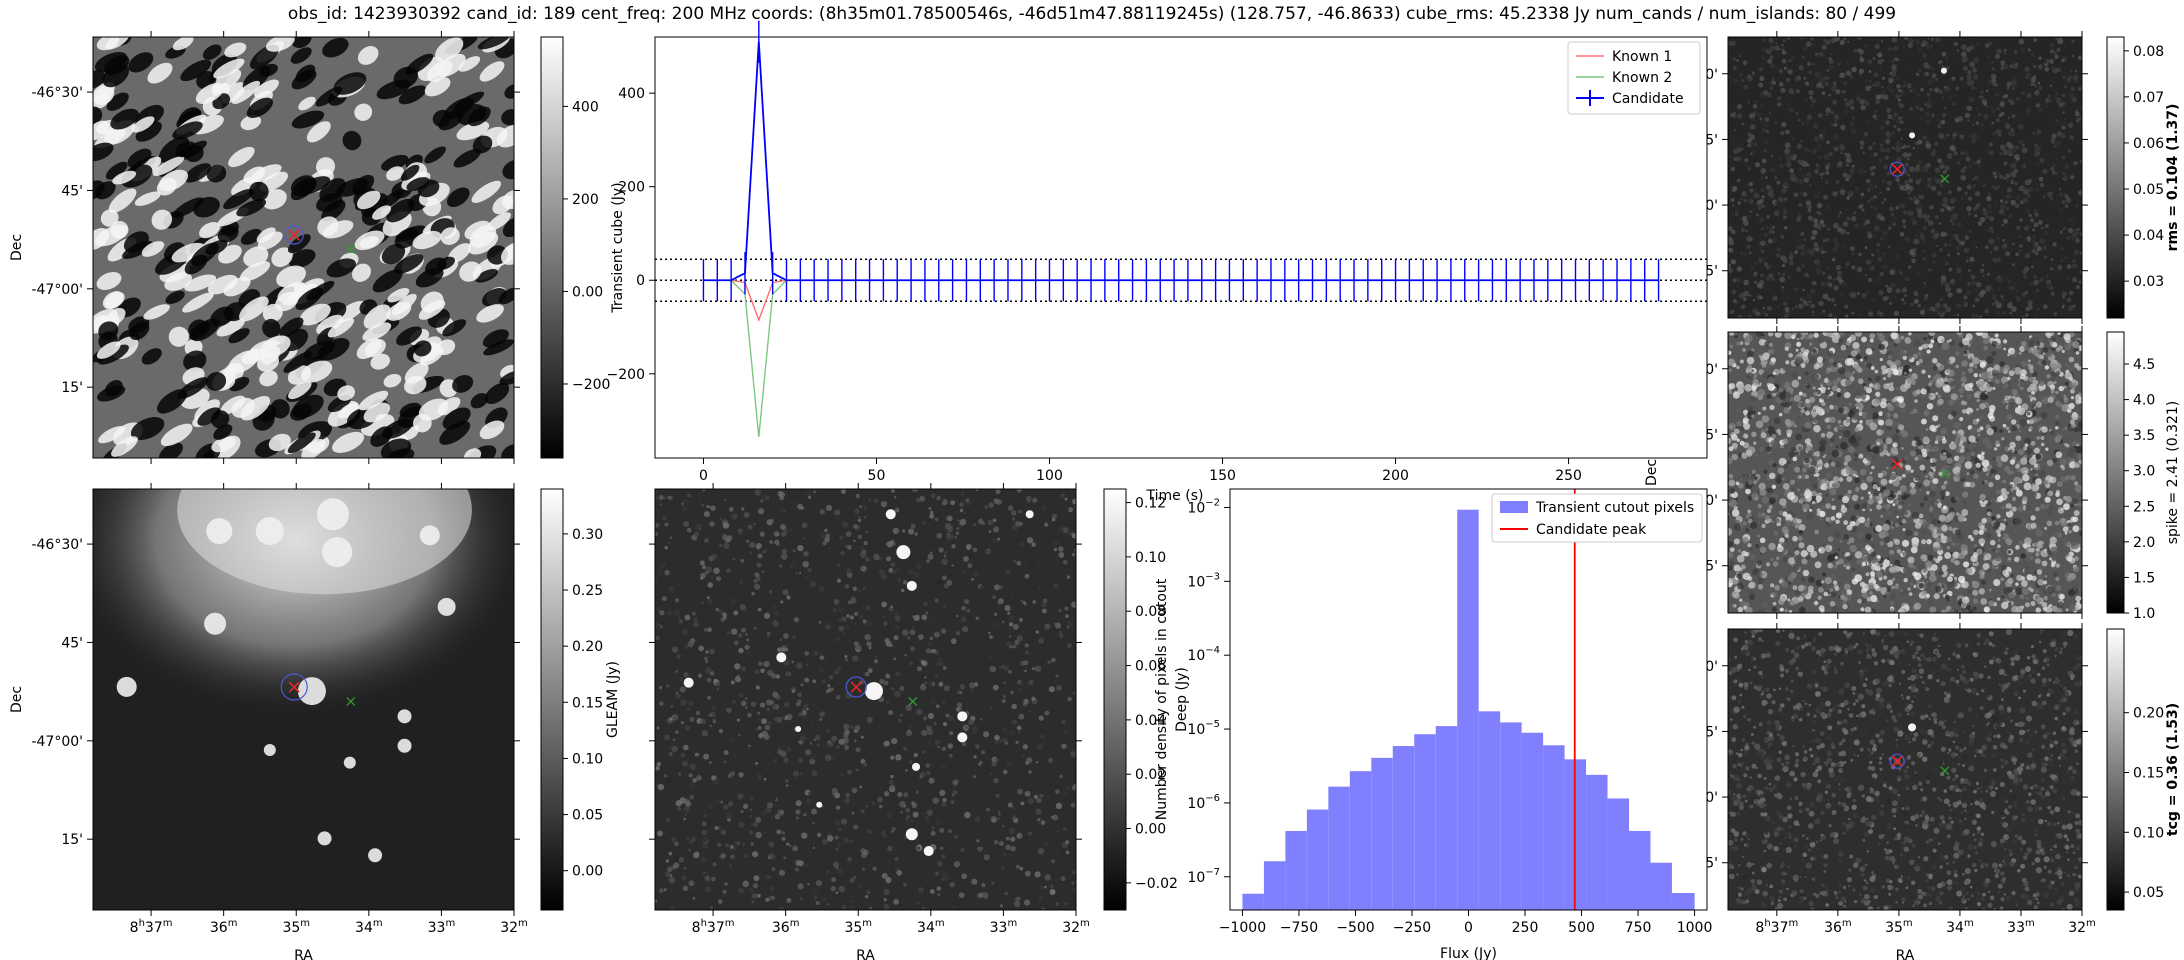 The image size is (2184, 960). What do you see at coordinates (324, 542) in the screenshot?
I see `diffuse-emission` at bounding box center [324, 542].